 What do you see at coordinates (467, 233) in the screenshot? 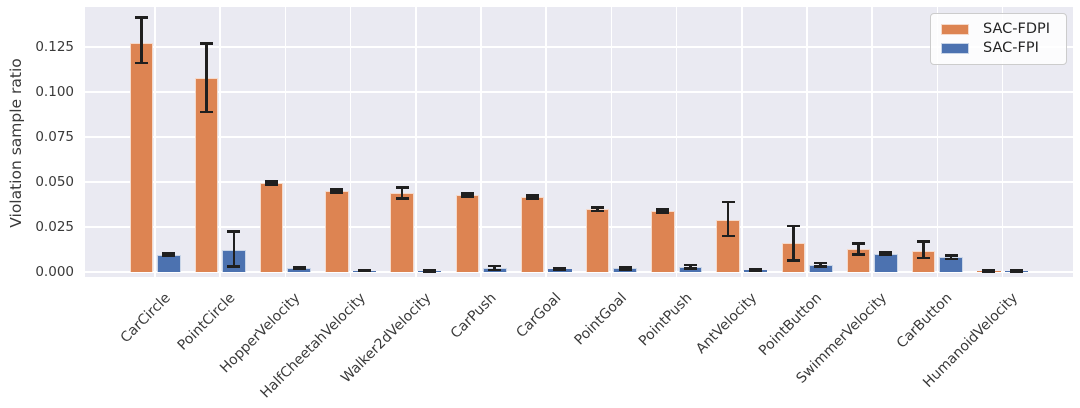
I see `bar-sac-fdpi-carpush` at bounding box center [467, 233].